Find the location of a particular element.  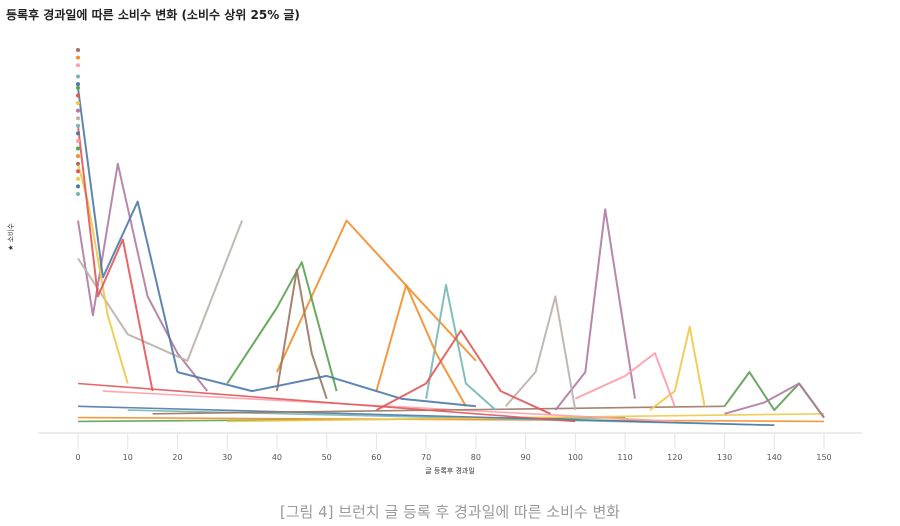

x-tick-label: 90 is located at coordinates (526, 457).